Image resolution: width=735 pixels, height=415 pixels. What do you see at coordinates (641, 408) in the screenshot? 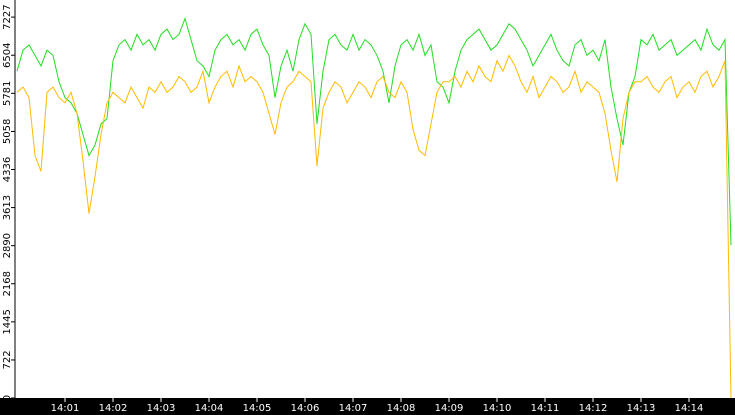
I see `x-tick-label: 14:13` at bounding box center [641, 408].